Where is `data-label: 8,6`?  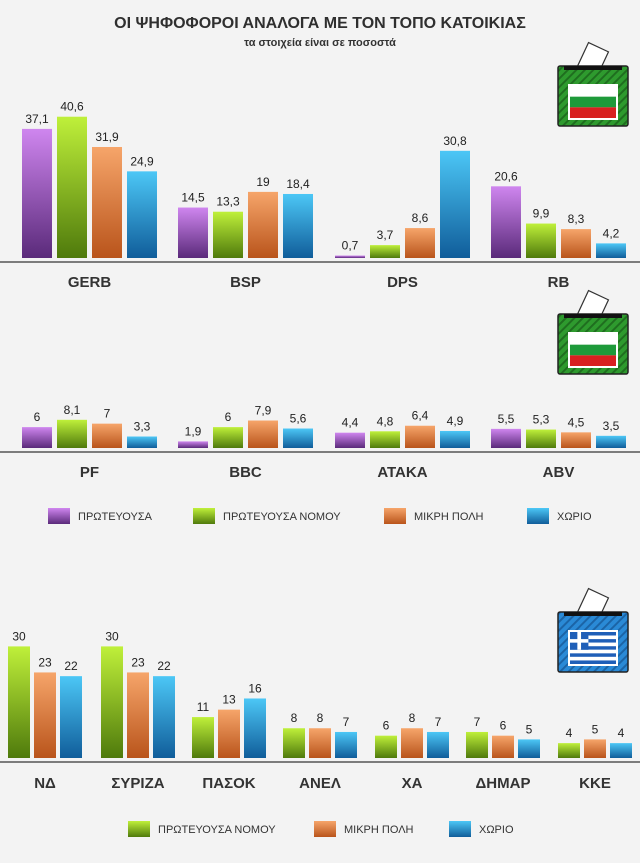
data-label: 8,6 is located at coordinates (420, 218).